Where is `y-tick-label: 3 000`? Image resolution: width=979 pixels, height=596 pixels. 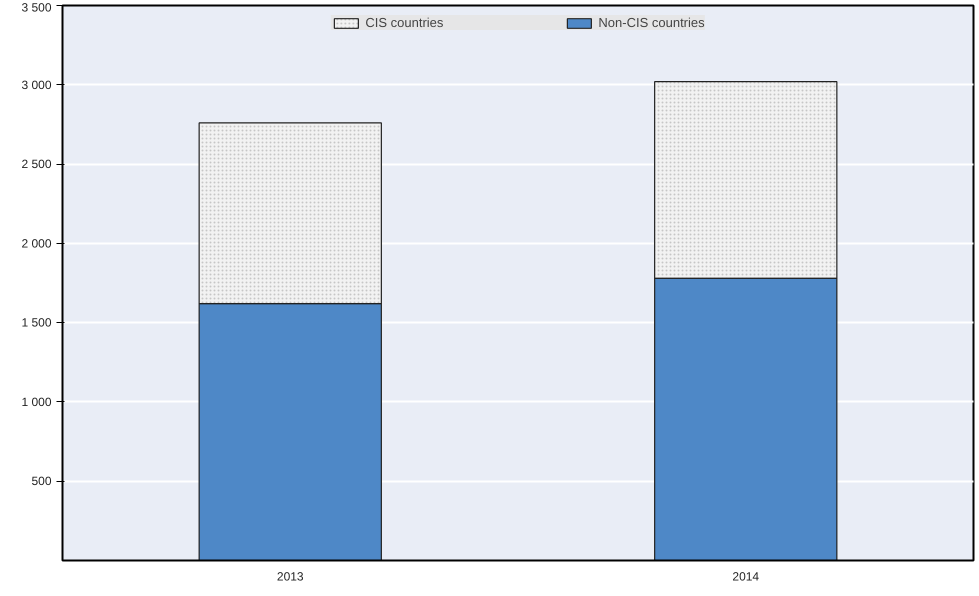
y-tick-label: 3 000 is located at coordinates (36, 85).